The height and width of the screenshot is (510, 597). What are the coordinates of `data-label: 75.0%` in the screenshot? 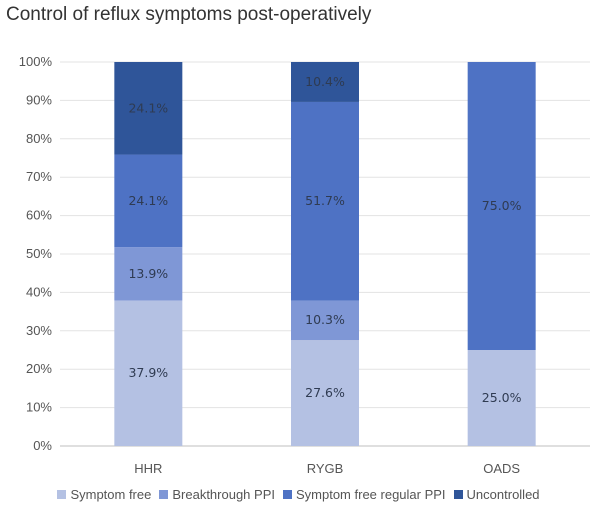 It's located at (502, 205).